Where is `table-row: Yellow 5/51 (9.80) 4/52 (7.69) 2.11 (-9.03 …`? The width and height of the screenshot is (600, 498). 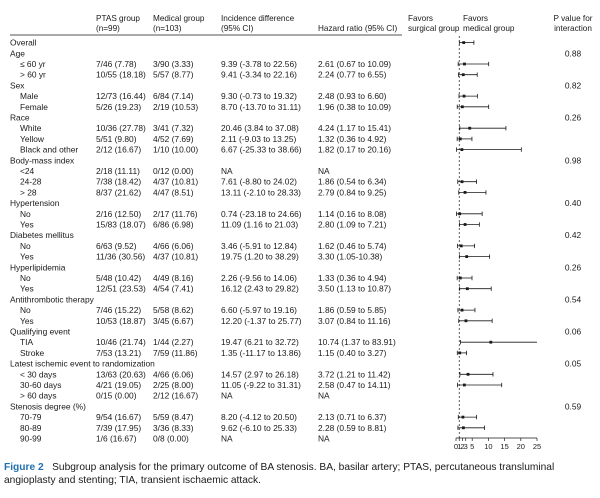 table-row: Yellow 5/51 (9.80) 4/52 (7.69) 2.11 (-9.03 … is located at coordinates (203, 139).